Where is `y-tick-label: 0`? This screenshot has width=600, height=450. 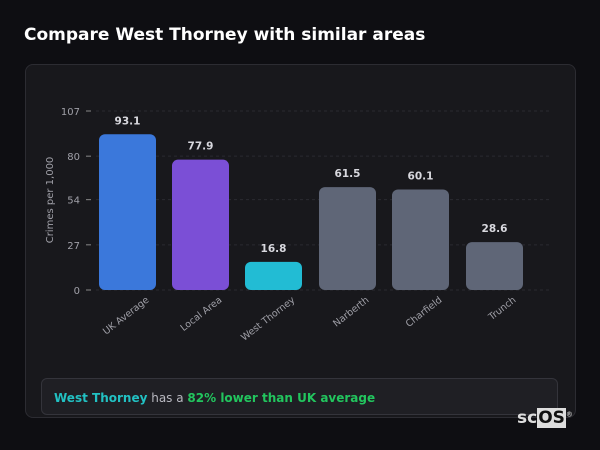 y-tick-label: 0 is located at coordinates (77, 291).